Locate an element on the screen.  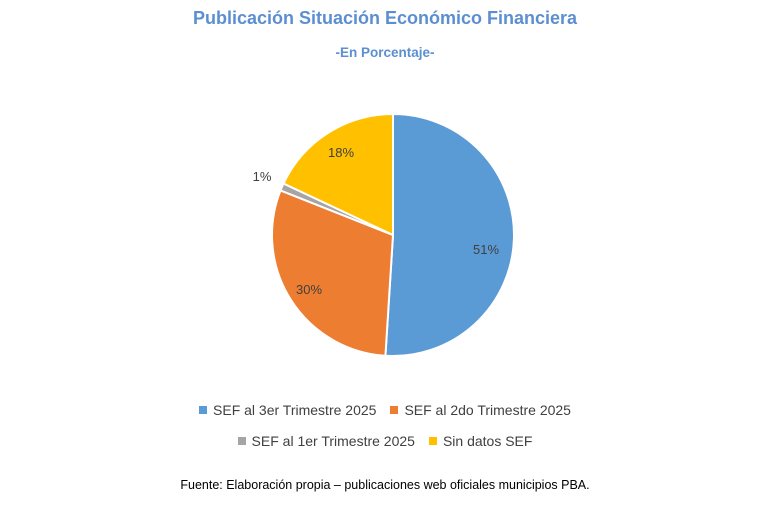
legend-label: SEF al 3er Trimestre 2025 is located at coordinates (295, 410).